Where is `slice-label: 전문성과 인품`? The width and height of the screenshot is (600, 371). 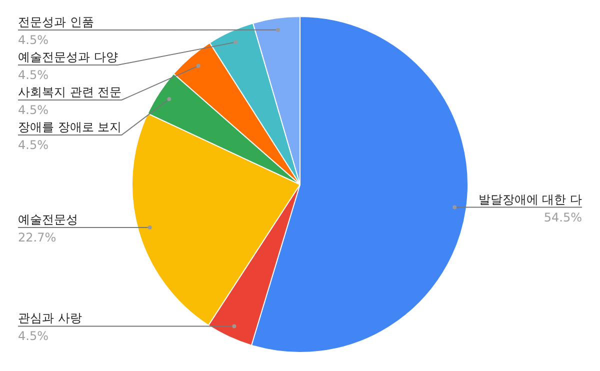
slice-label: 전문성과 인품 is located at coordinates (56, 22).